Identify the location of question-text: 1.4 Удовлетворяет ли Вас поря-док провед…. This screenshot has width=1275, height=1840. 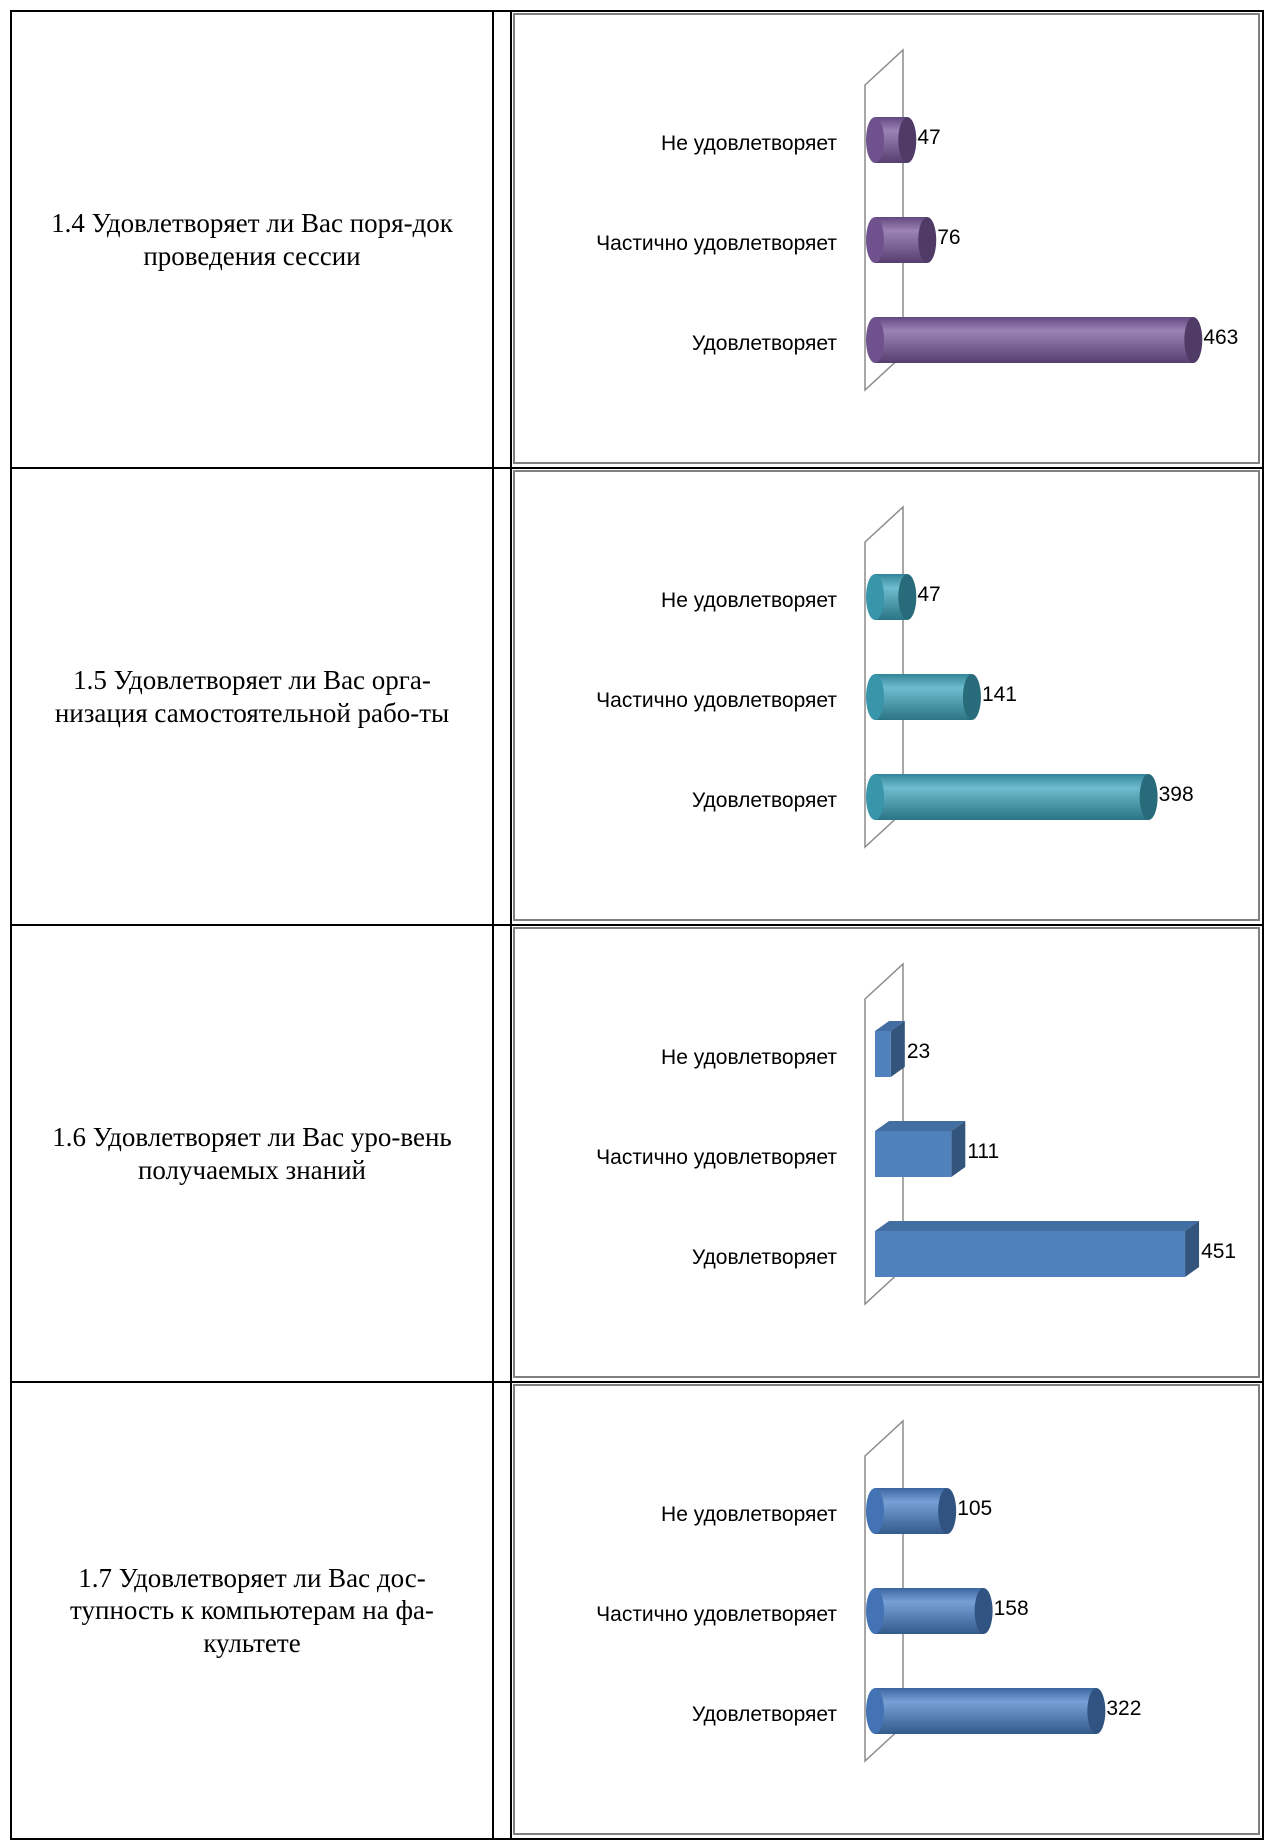
(252, 239).